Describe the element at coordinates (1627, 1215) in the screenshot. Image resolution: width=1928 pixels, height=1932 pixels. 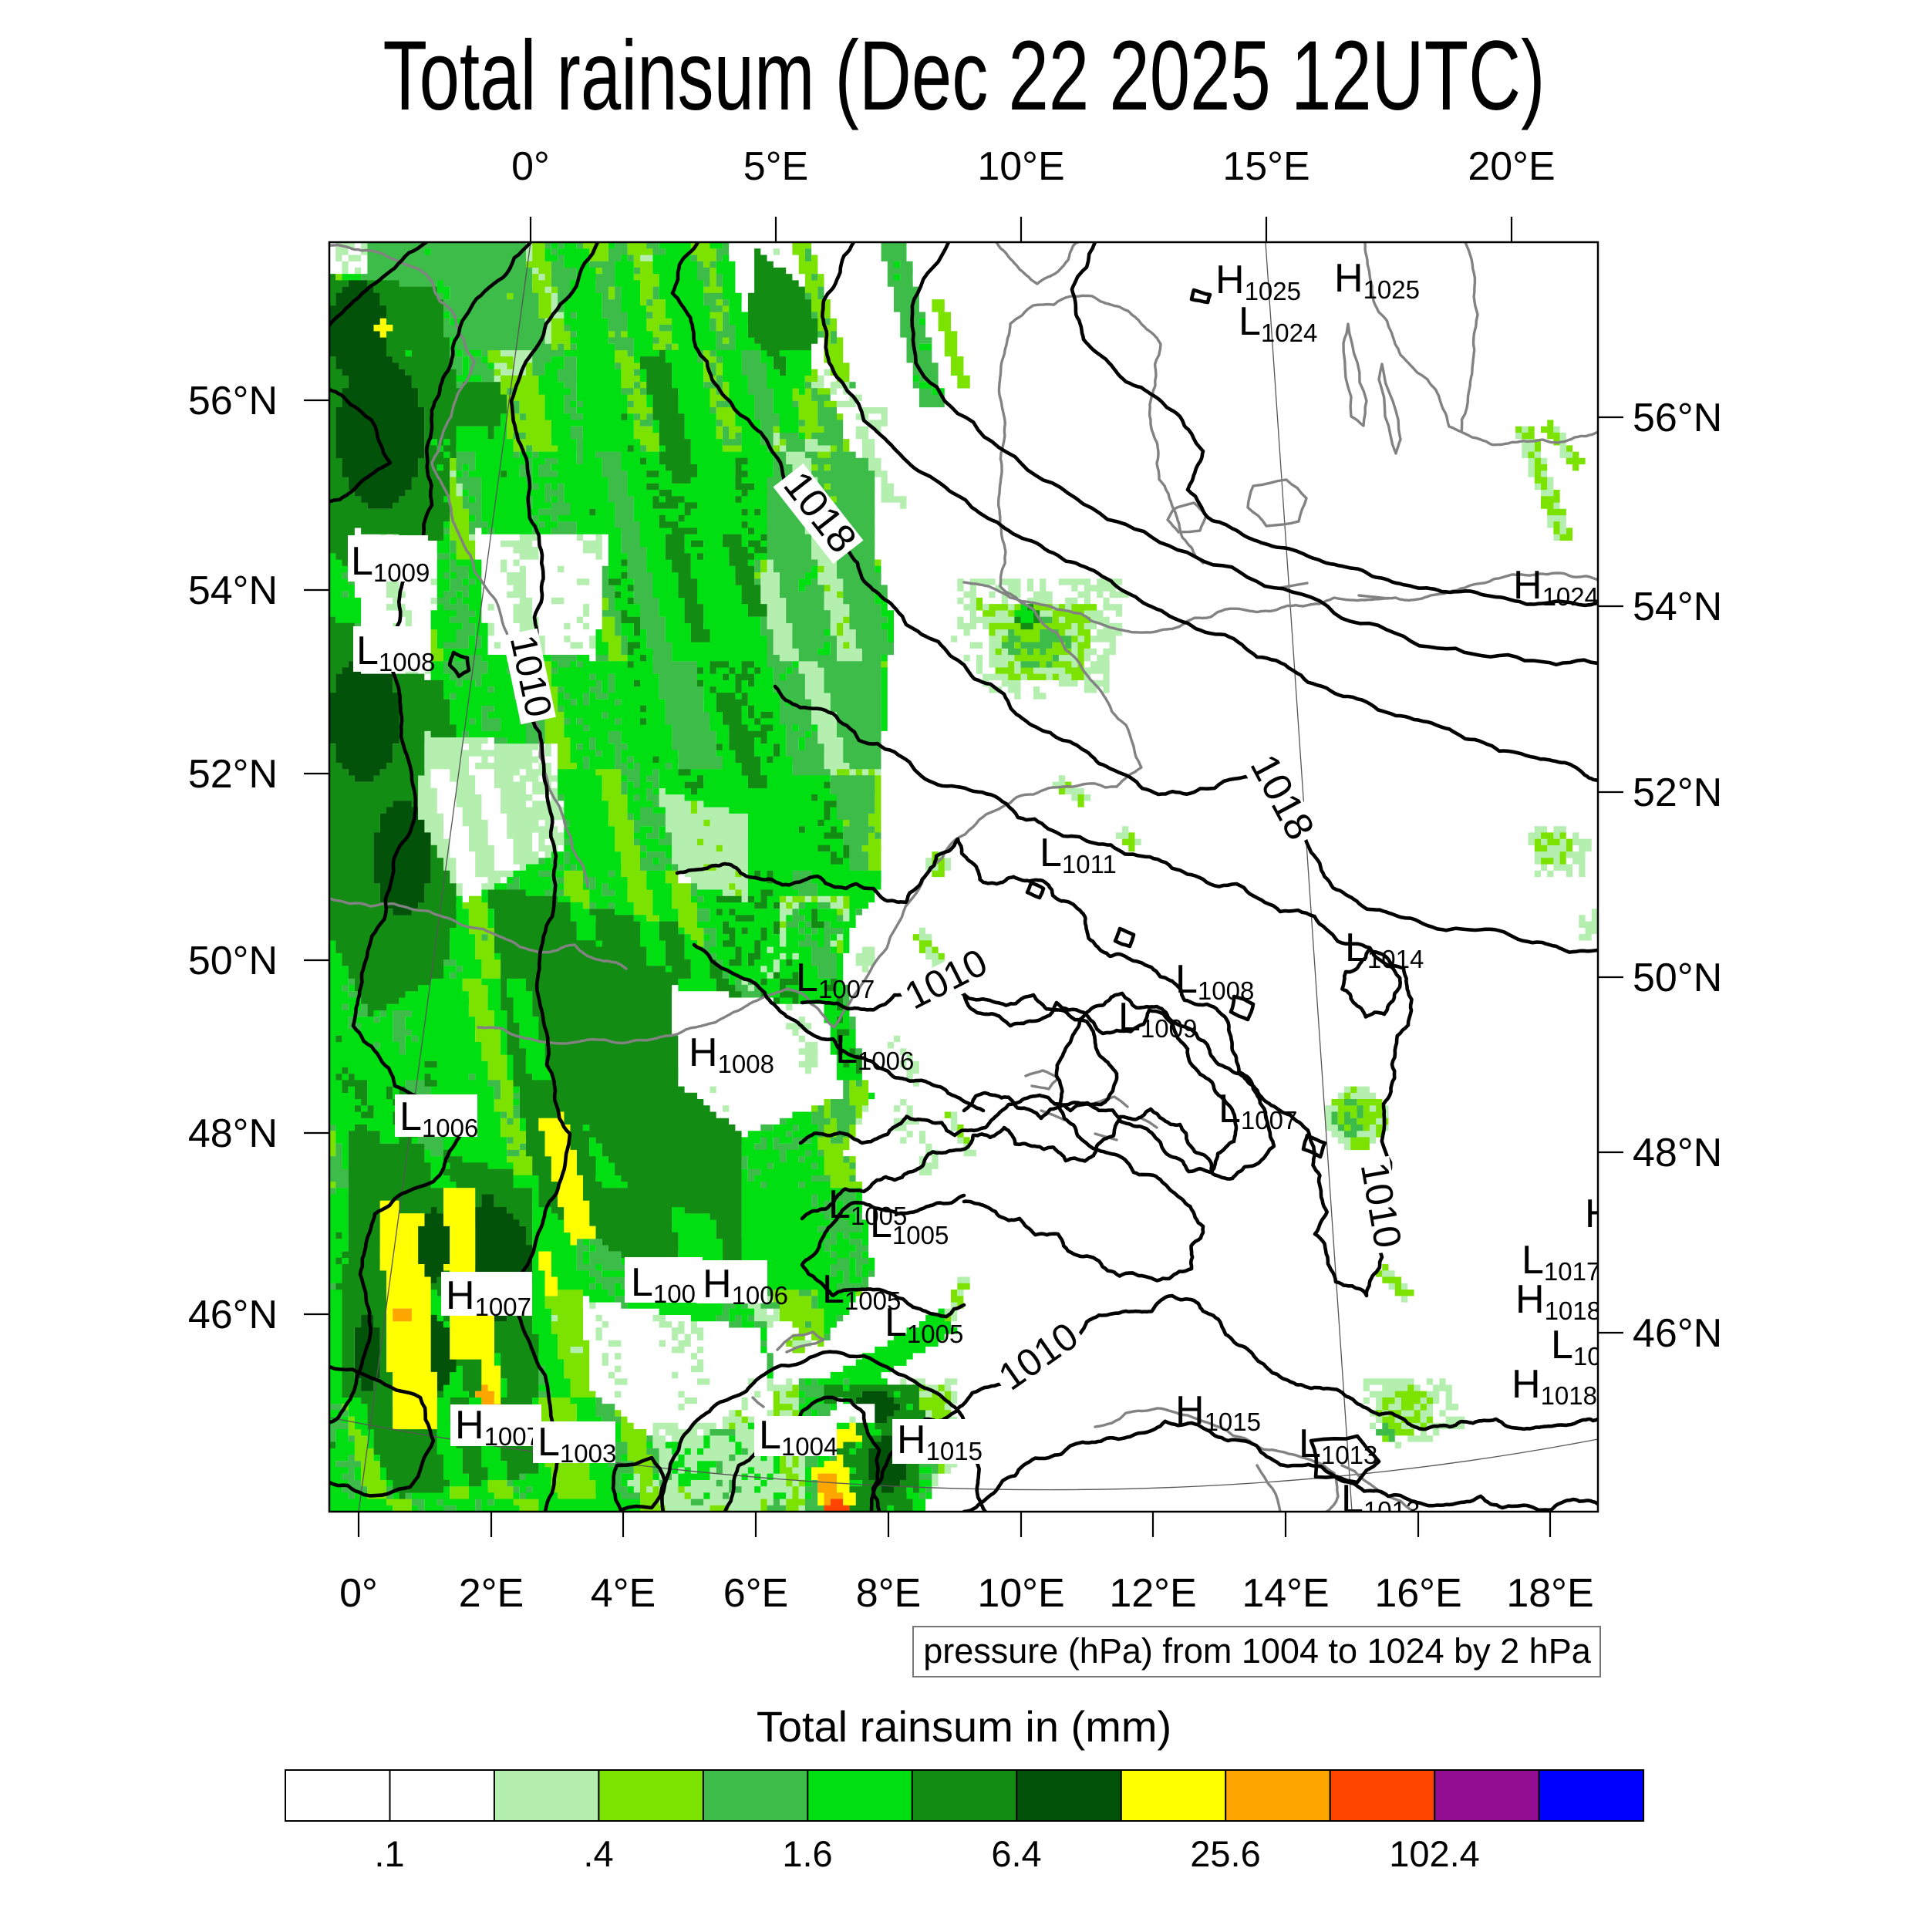
I see `svg-text: H1018` at that location.